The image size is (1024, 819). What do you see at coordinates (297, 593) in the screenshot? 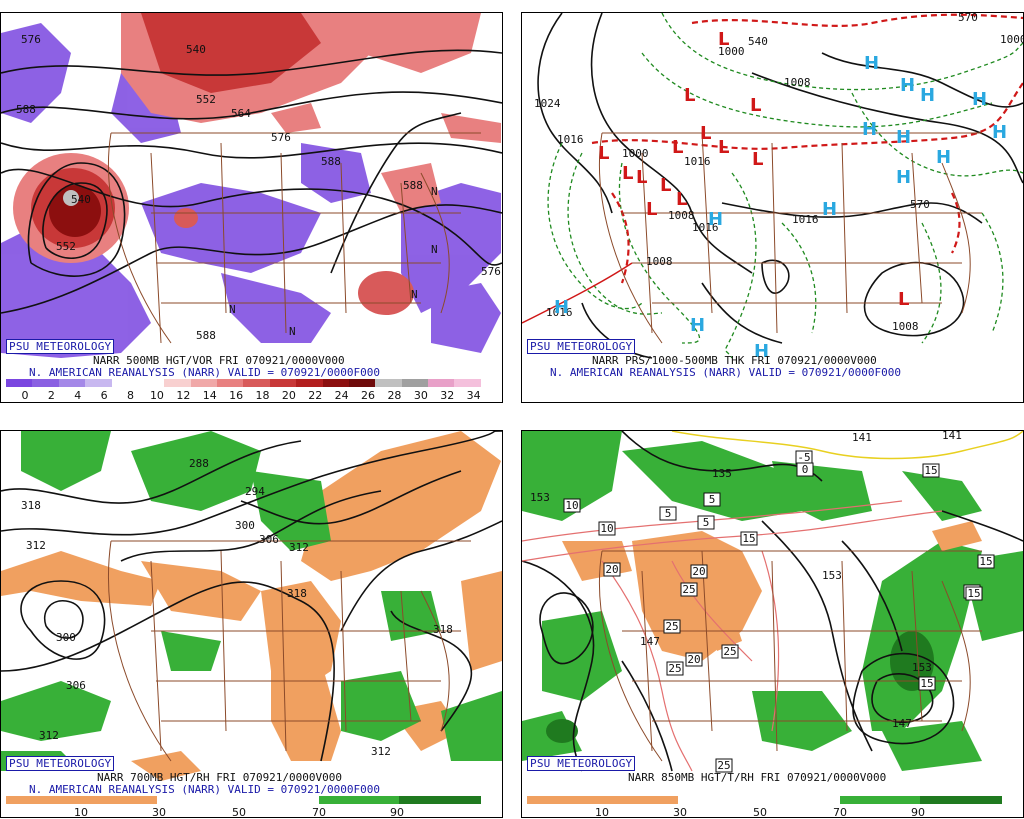
I see `height-label: 318` at bounding box center [297, 593].